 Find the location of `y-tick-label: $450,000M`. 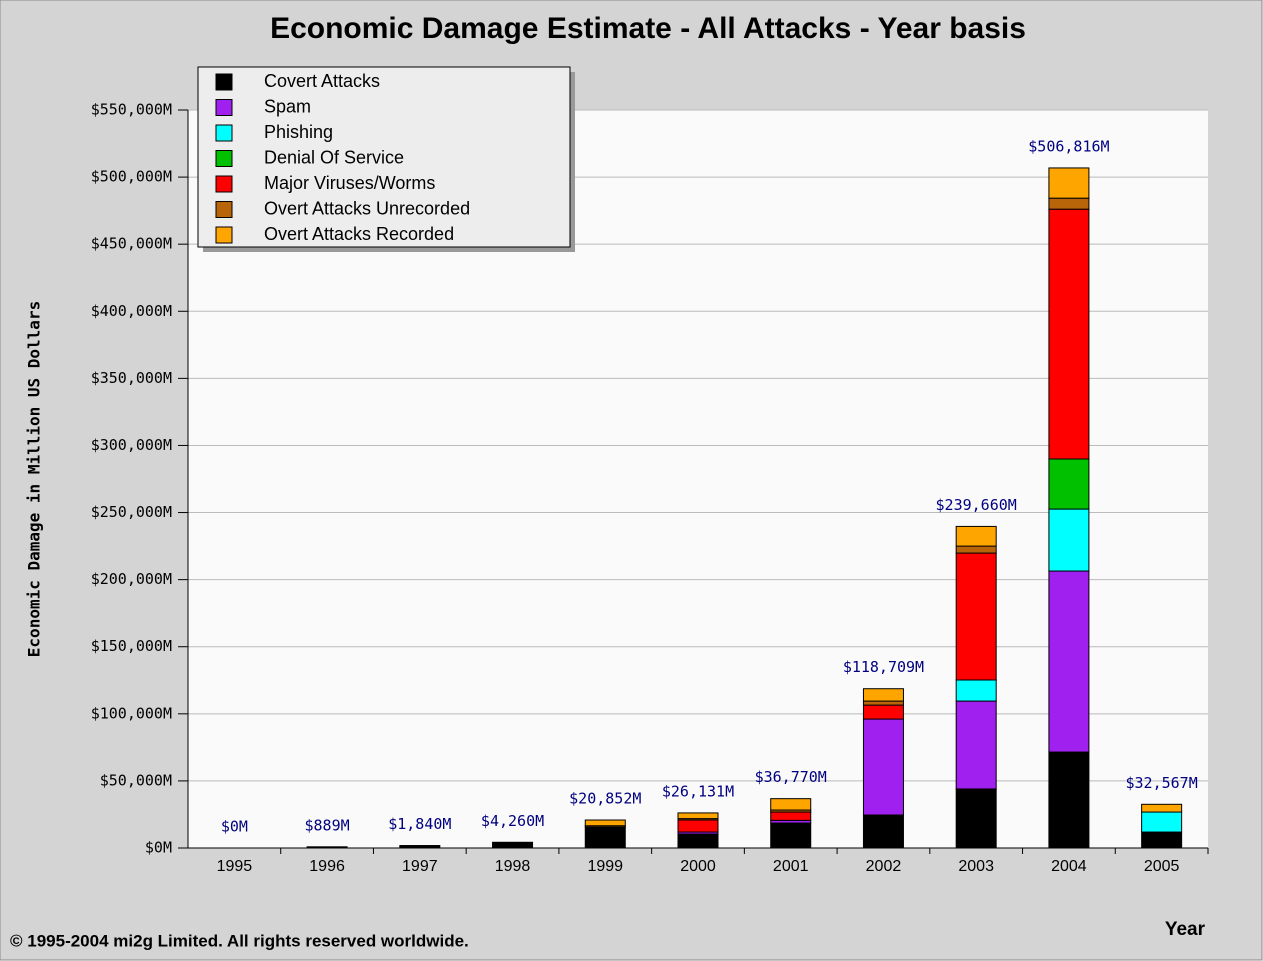

y-tick-label: $450,000M is located at coordinates (131, 244).